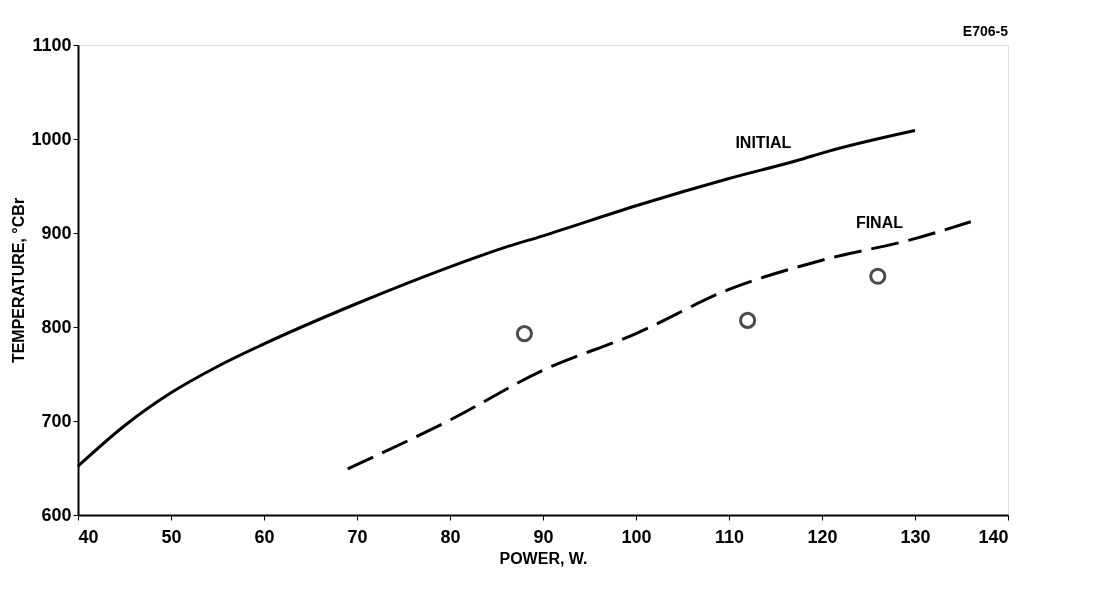 This screenshot has width=1114, height=598. Describe the element at coordinates (729, 536) in the screenshot. I see `x-tick-label: 110` at that location.